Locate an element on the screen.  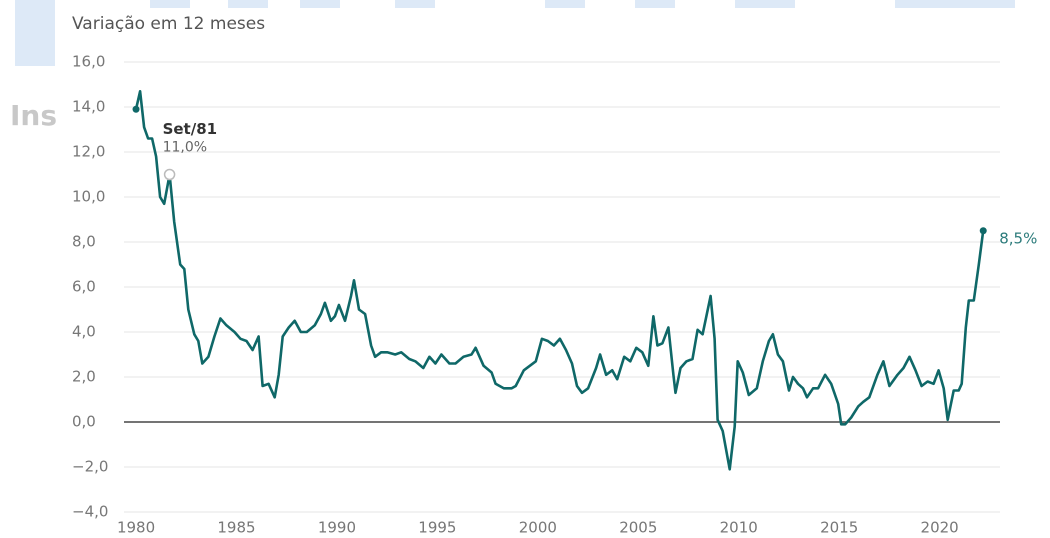
x-tick-label: 1980 is located at coordinates (136, 528).